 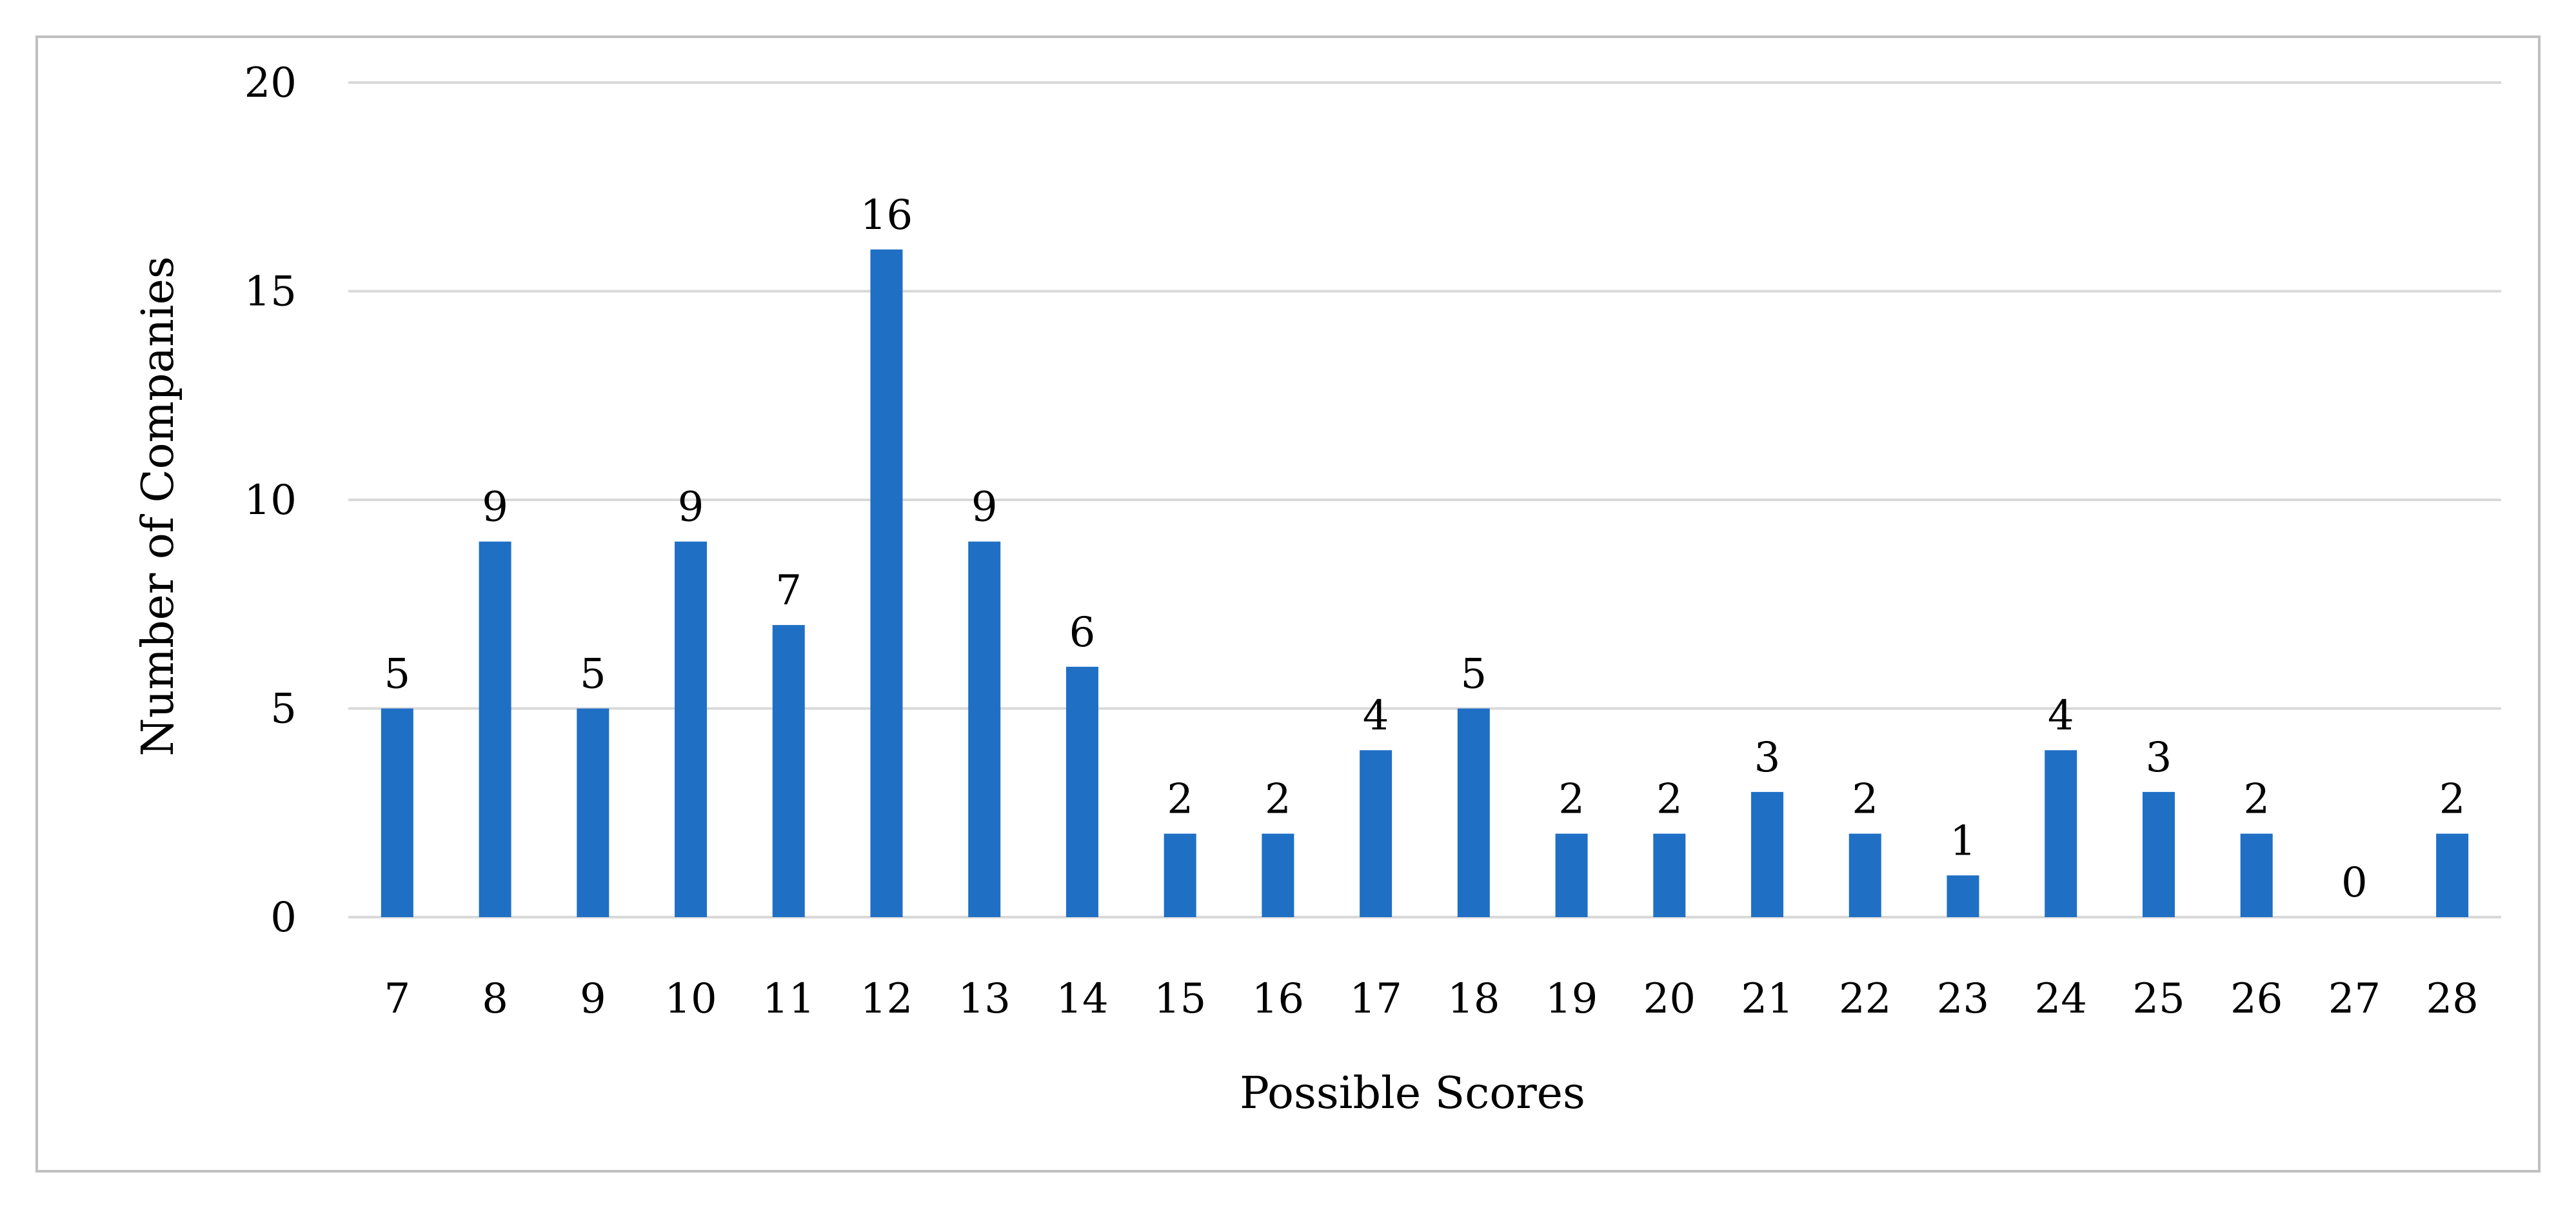 I want to click on x-tick-label: 12, so click(x=886, y=999).